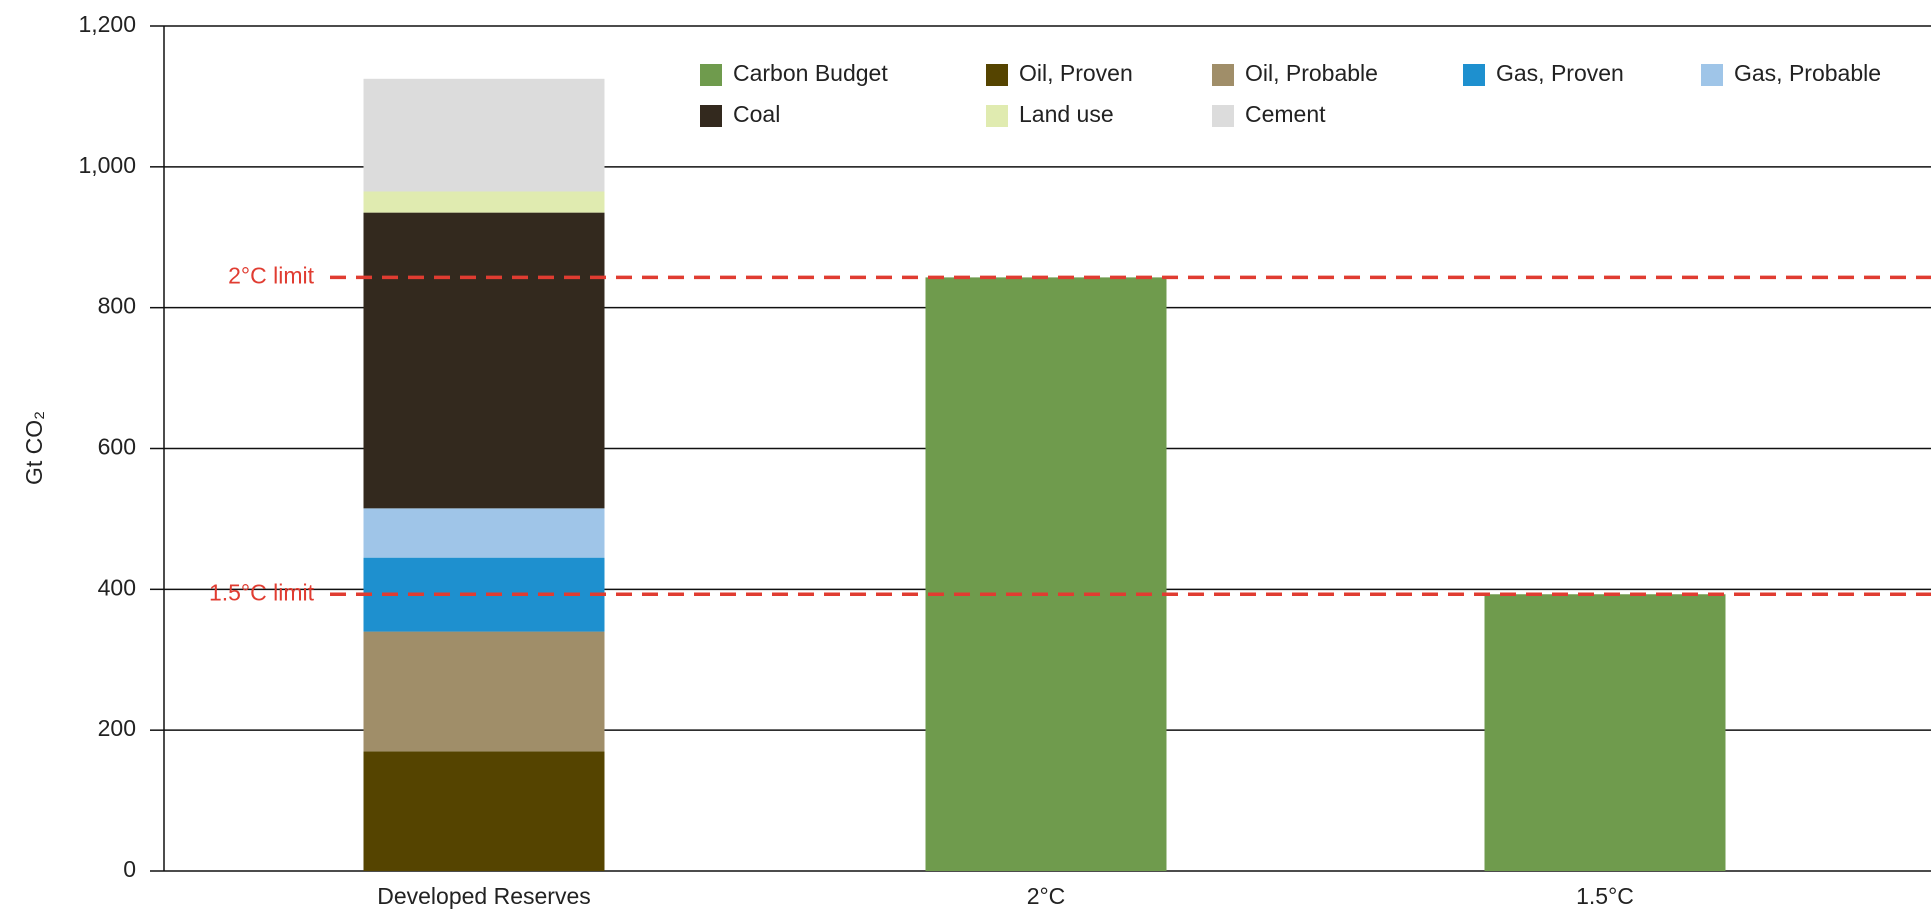 The image size is (1931, 914). What do you see at coordinates (34, 448) in the screenshot?
I see `y-axis-label: Gt CO₂` at bounding box center [34, 448].